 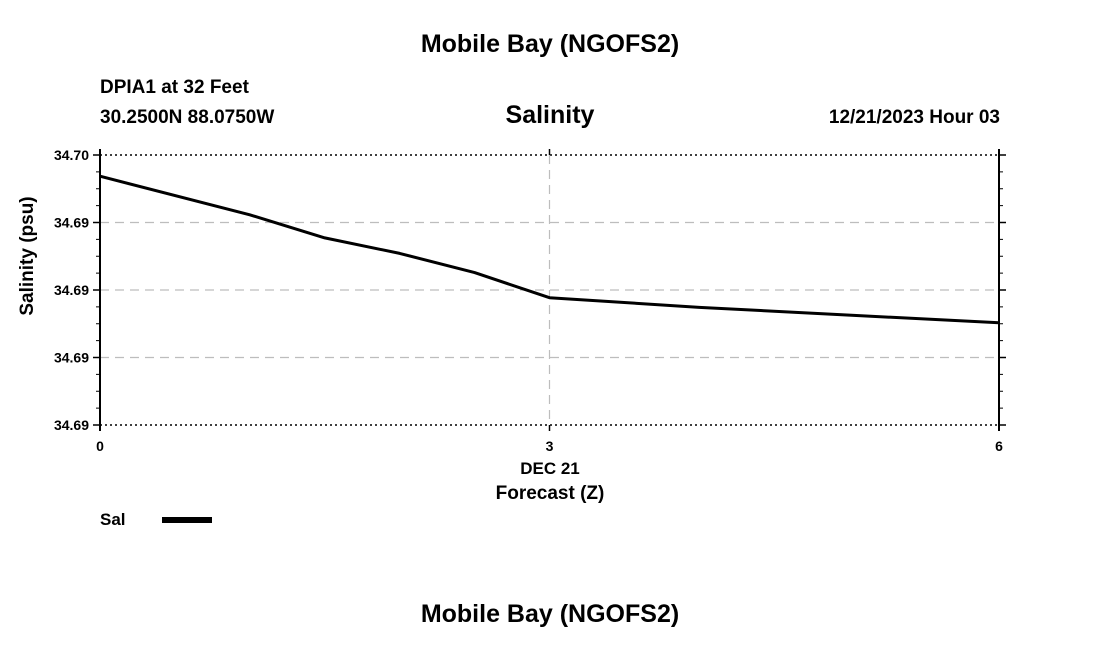 What do you see at coordinates (914, 117) in the screenshot?
I see `forecast-date-hour: 12/21/2023 Hour 03` at bounding box center [914, 117].